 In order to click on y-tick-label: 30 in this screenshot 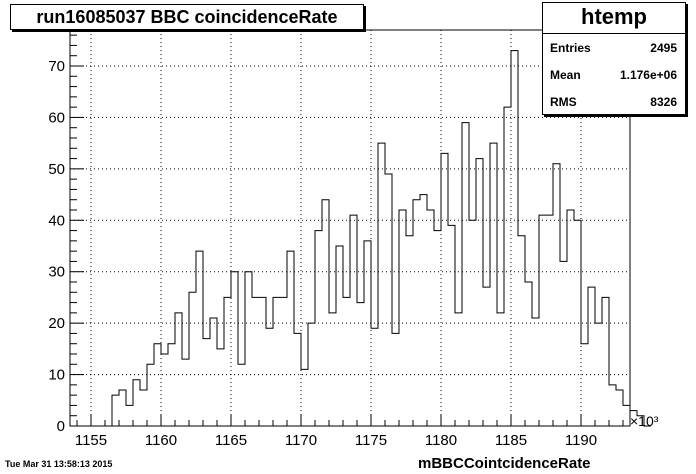, I will do `click(56, 272)`.